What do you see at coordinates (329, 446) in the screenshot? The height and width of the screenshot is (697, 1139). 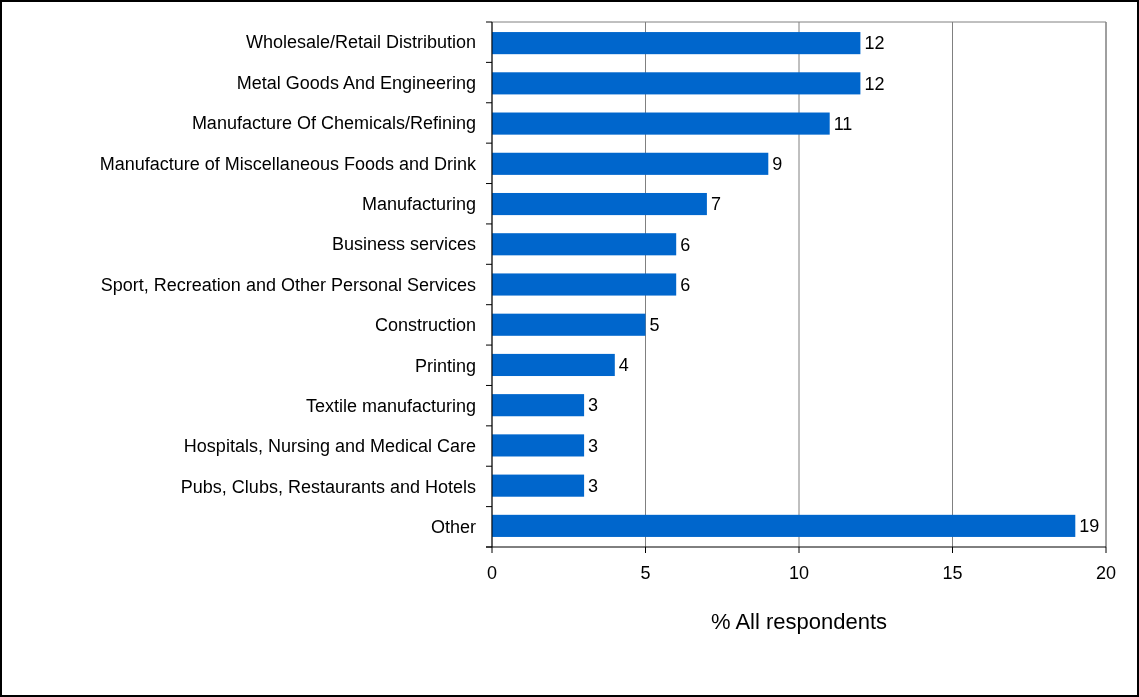 I see `y-tick-label: Hospitals, Nursing and Medical Care` at bounding box center [329, 446].